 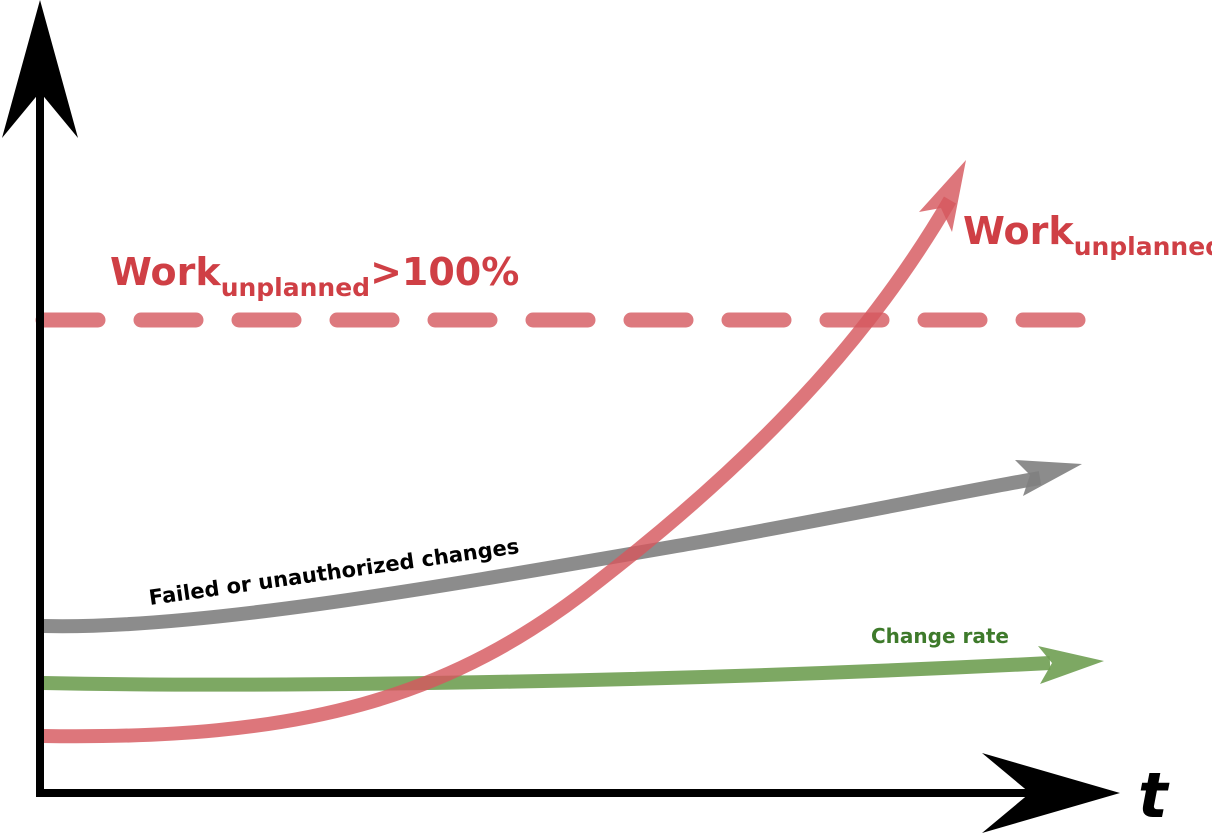 I want to click on y-axis-arrowhead, so click(x=40, y=69).